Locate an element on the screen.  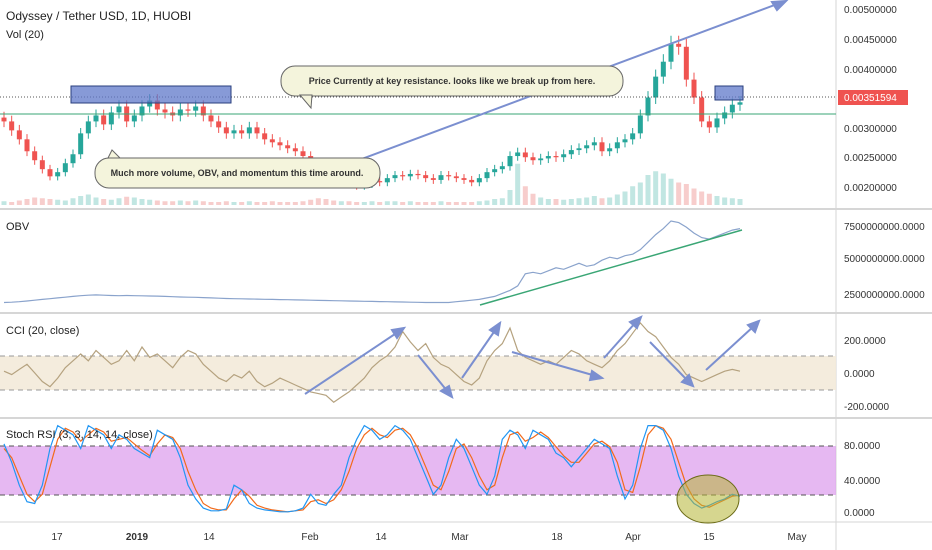
time-tick: 14 is located at coordinates (209, 537).